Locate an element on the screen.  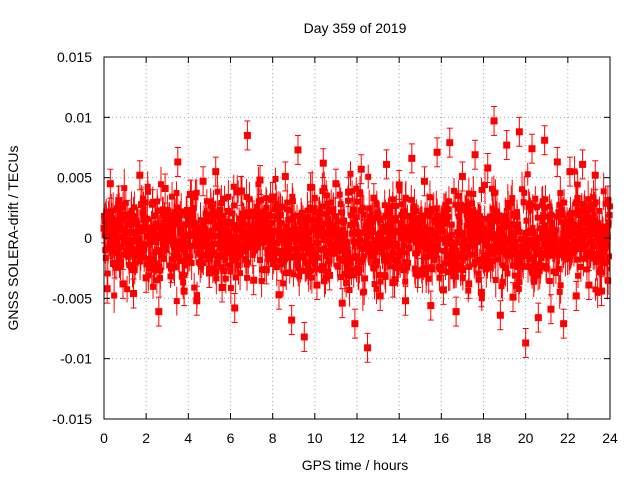
y-tick-label: -0.01 is located at coordinates (76, 359).